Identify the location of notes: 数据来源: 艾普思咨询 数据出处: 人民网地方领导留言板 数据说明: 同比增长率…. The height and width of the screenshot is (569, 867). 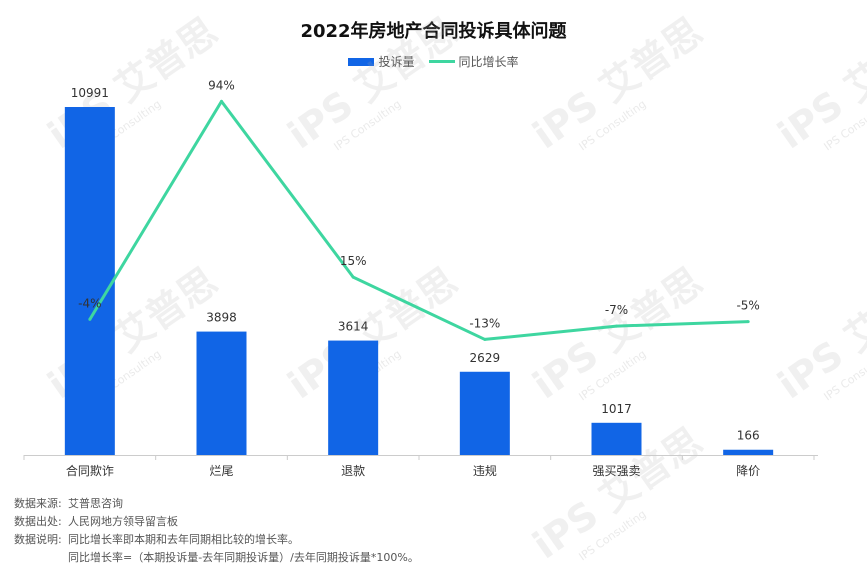
(216, 531).